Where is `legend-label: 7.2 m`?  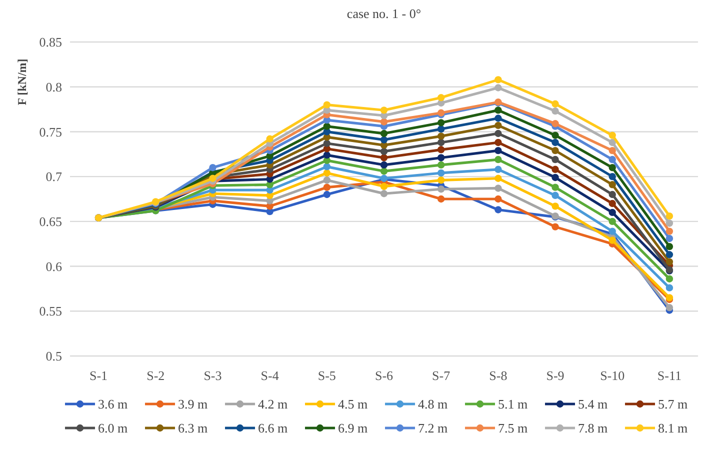 legend-label: 7.2 m is located at coordinates (433, 428).